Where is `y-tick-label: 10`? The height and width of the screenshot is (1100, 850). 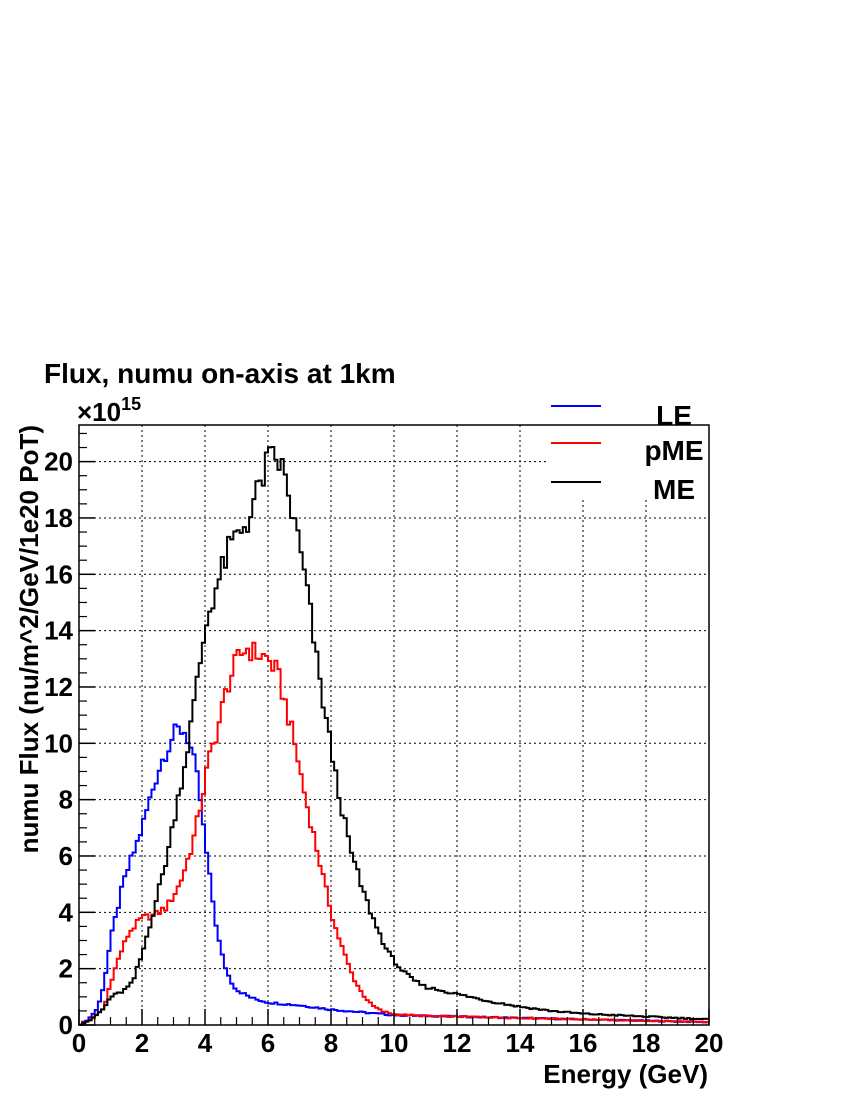 y-tick-label: 10 is located at coordinates (58, 743).